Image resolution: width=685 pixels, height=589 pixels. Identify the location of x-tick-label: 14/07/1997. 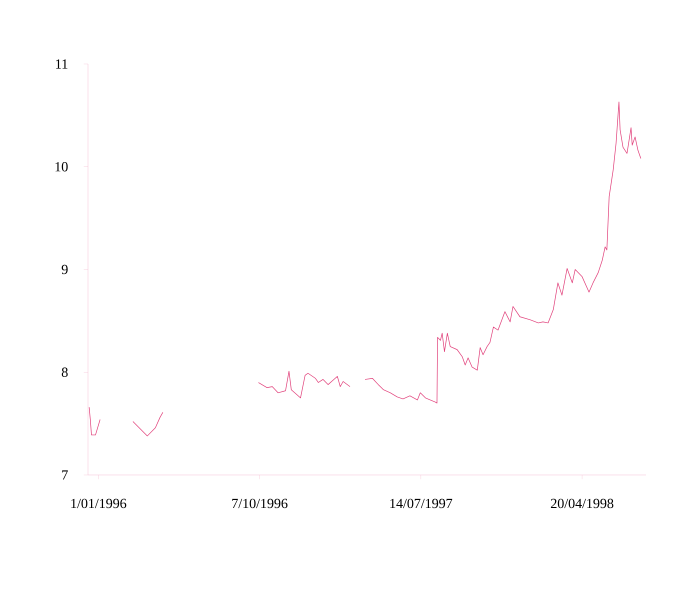
(421, 503).